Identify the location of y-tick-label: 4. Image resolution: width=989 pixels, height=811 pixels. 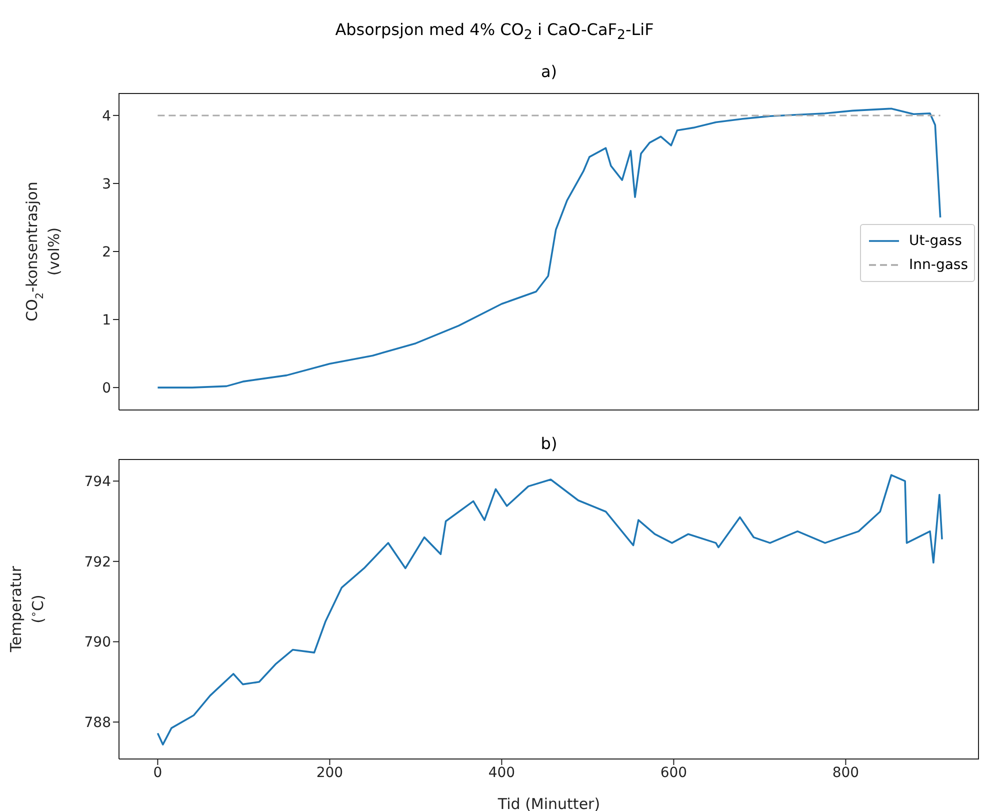
(107, 116).